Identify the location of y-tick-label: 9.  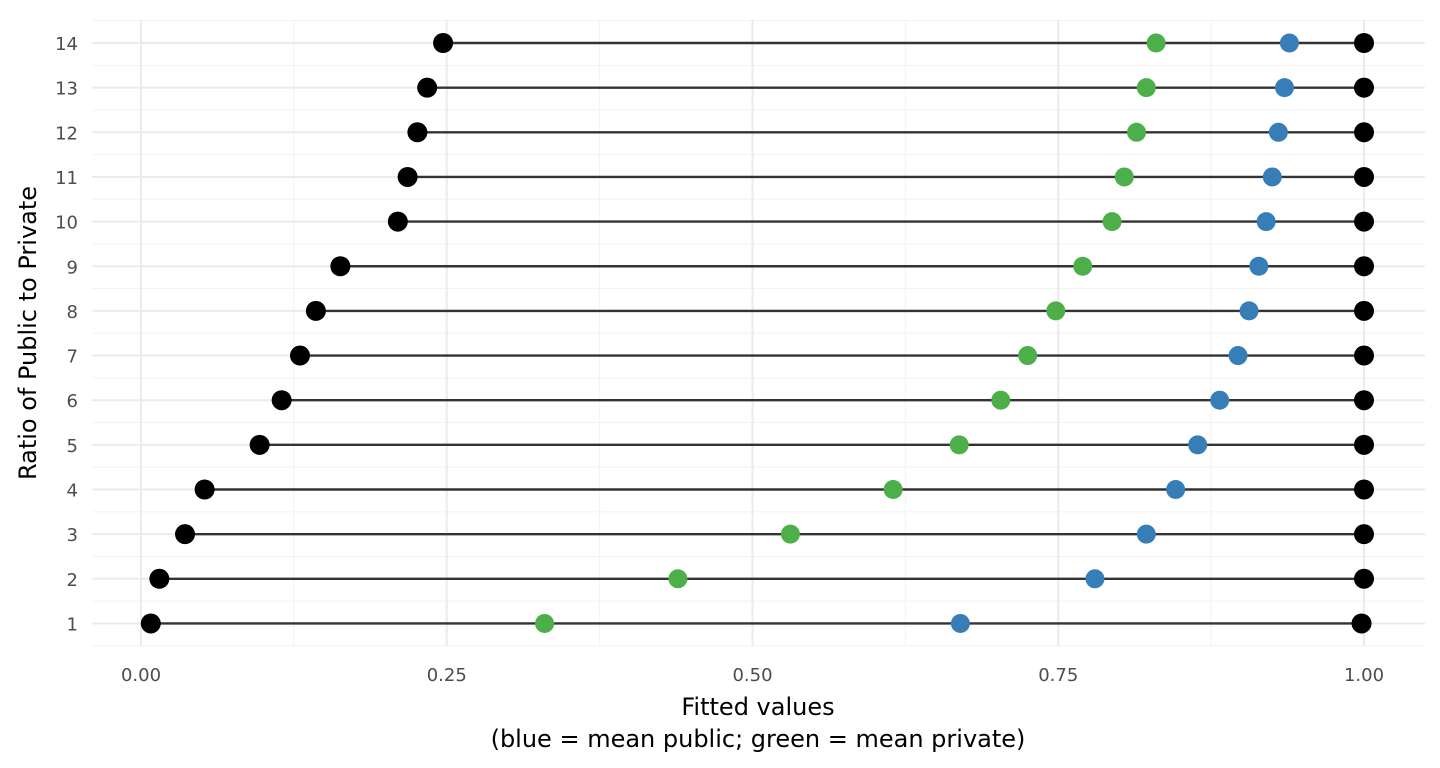
(72, 267).